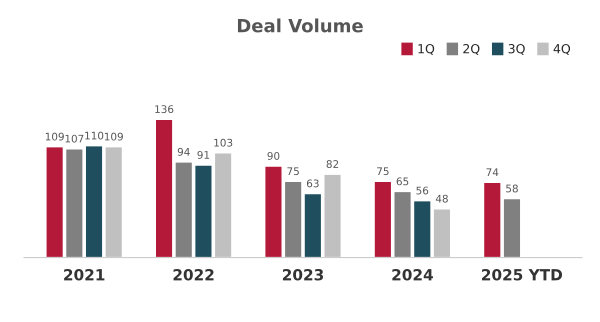 Image resolution: width=600 pixels, height=322 pixels. I want to click on x-tick-label: 2024, so click(412, 274).